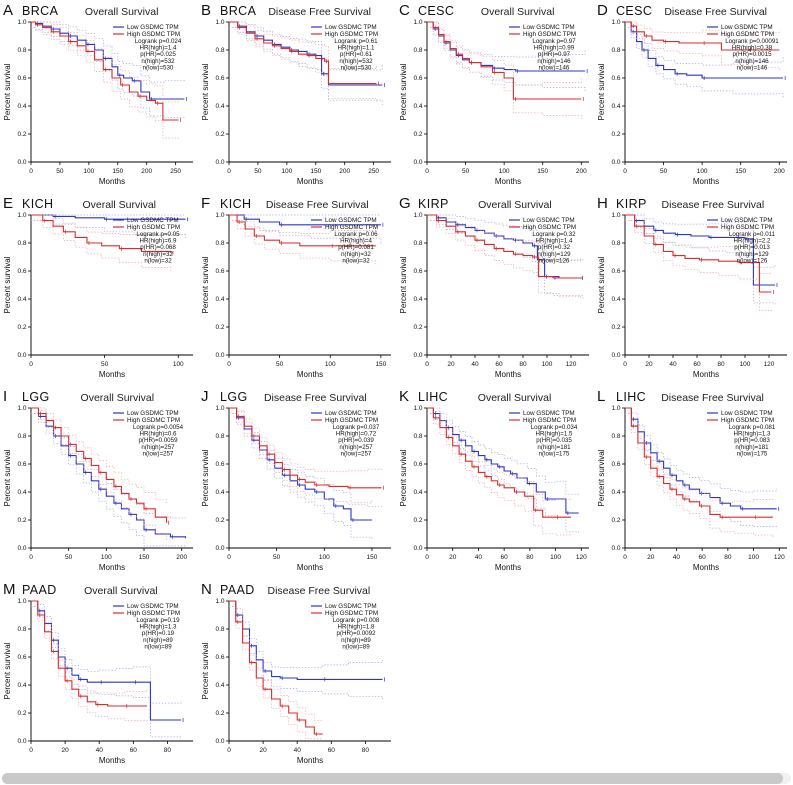  What do you see at coordinates (436, 11) in the screenshot?
I see `cancer-type-label: CESC` at bounding box center [436, 11].